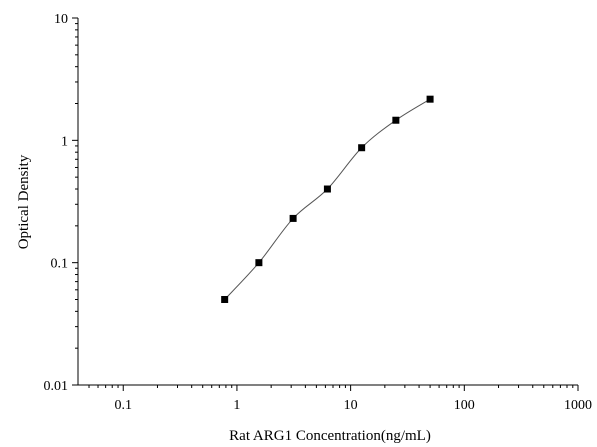 The height and width of the screenshot is (447, 597). I want to click on y-tick-label: 1, so click(64, 141).